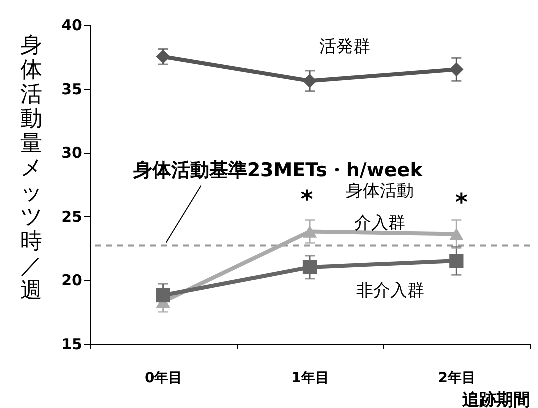  I want to click on text: 身体活動量メッツ時／週, so click(32, 169).